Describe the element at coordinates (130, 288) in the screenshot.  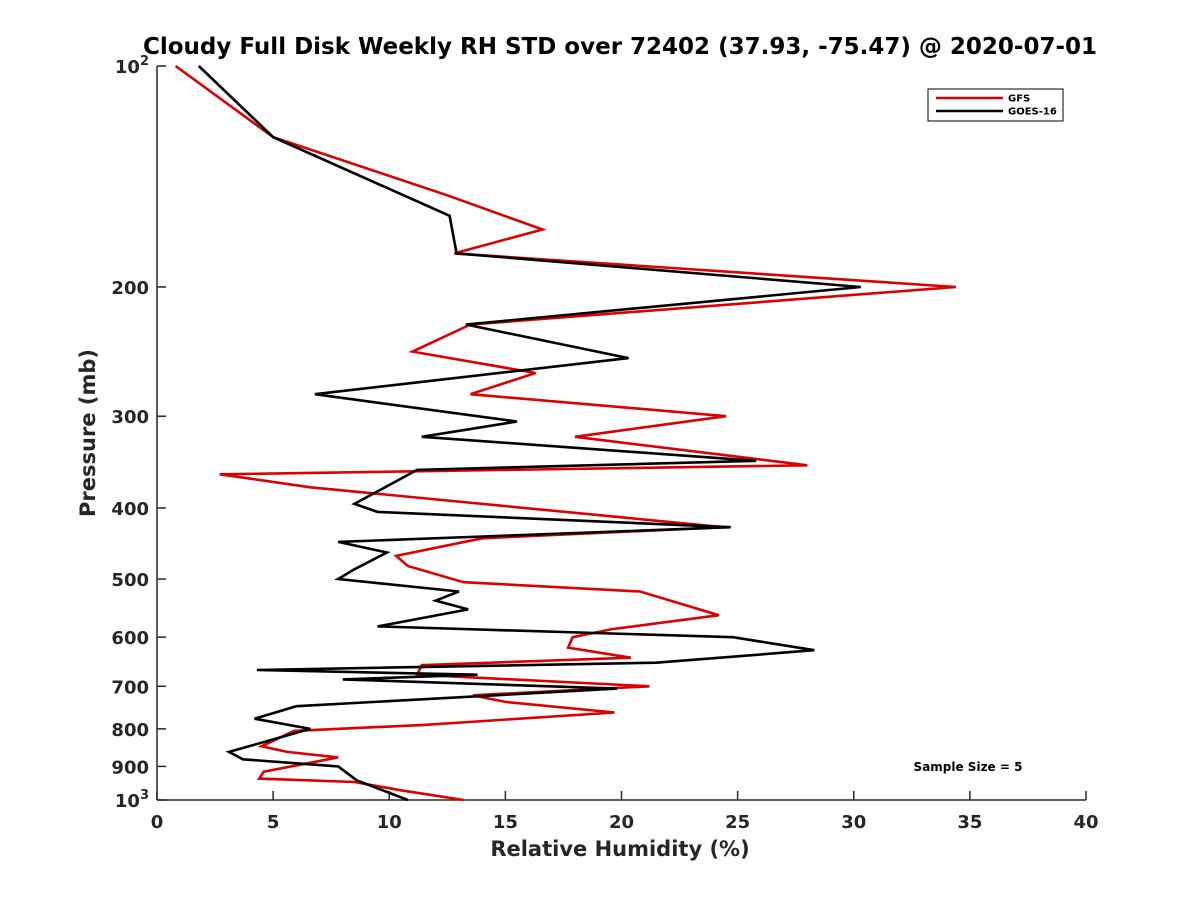
I see `y-tick-label: 200` at that location.